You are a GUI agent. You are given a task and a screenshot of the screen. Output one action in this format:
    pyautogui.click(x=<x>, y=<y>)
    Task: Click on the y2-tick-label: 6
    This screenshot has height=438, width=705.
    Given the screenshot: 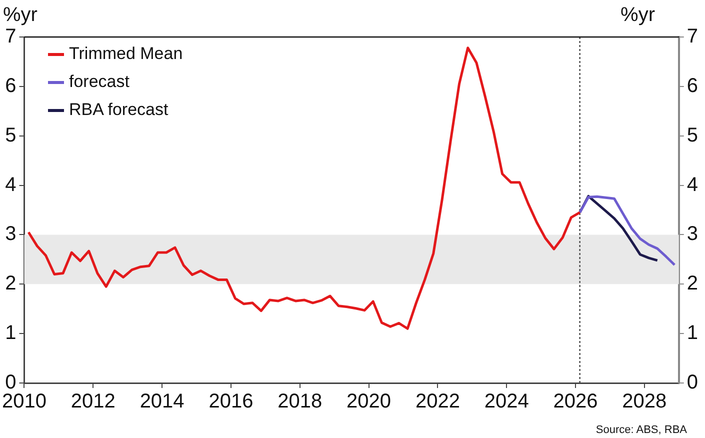 What is the action you would take?
    pyautogui.click(x=692, y=85)
    